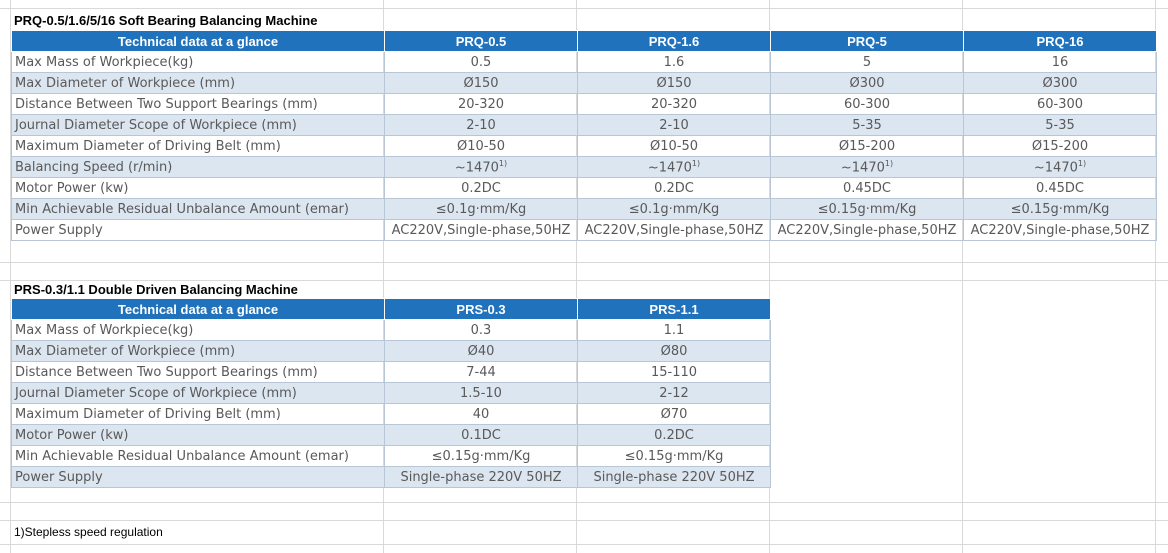  Describe the element at coordinates (476, 168) in the screenshot. I see `cell-text: ~1470` at that location.